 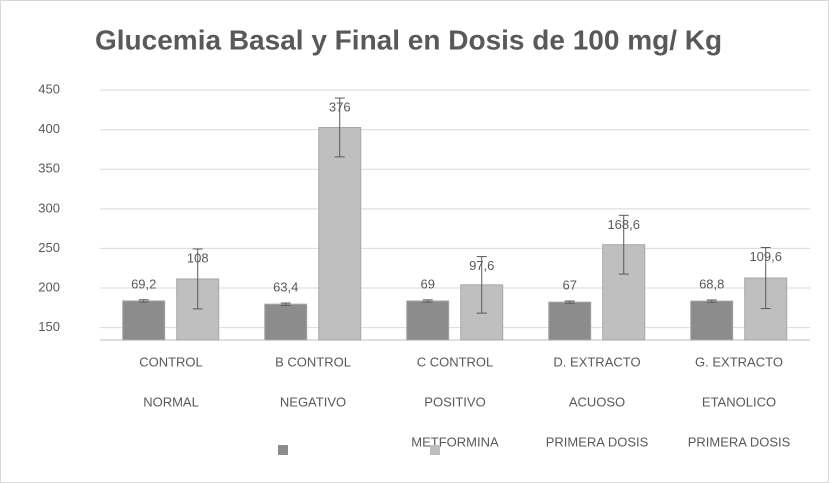 I want to click on data-label: 97,6, so click(x=481, y=265).